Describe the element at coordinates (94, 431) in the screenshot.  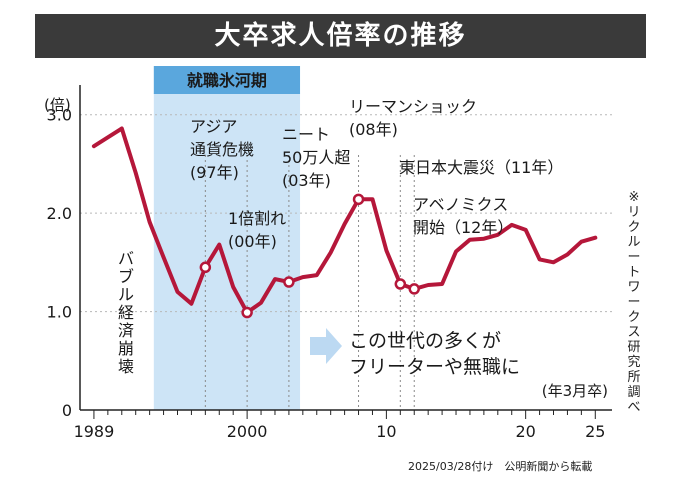
I see `x-tick-label: 1989` at that location.